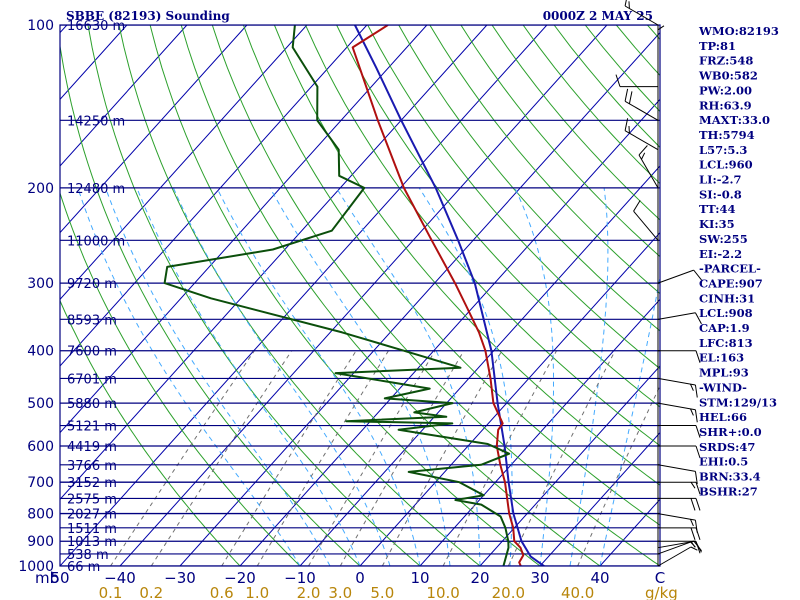 Image resolution: width=800 pixels, height=600 pixels. Describe the element at coordinates (309, 592) in the screenshot. I see `mixing-ratio-label: 2.0` at that location.